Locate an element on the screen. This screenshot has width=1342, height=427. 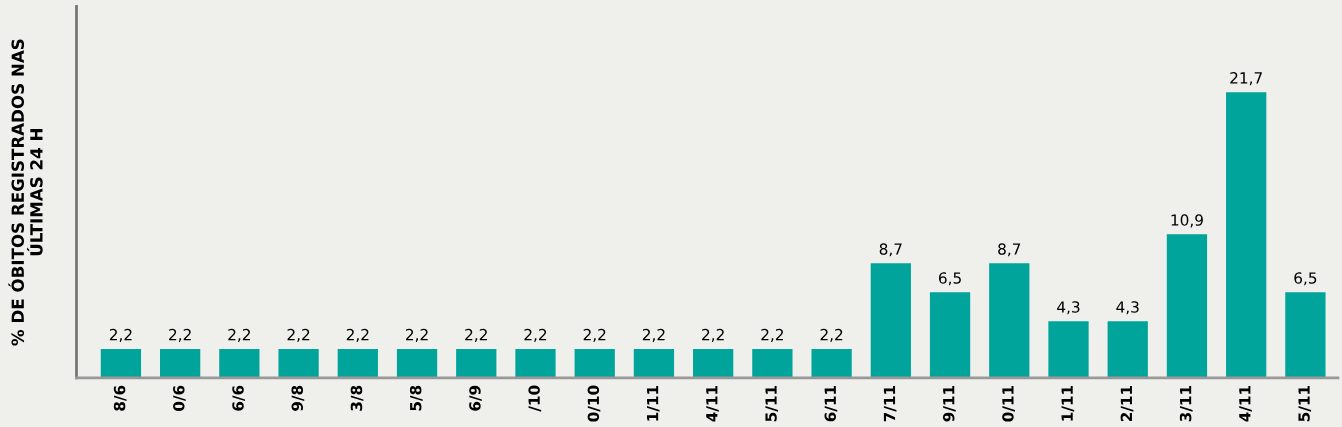
x-tick-label: 9/11 is located at coordinates (949, 403).